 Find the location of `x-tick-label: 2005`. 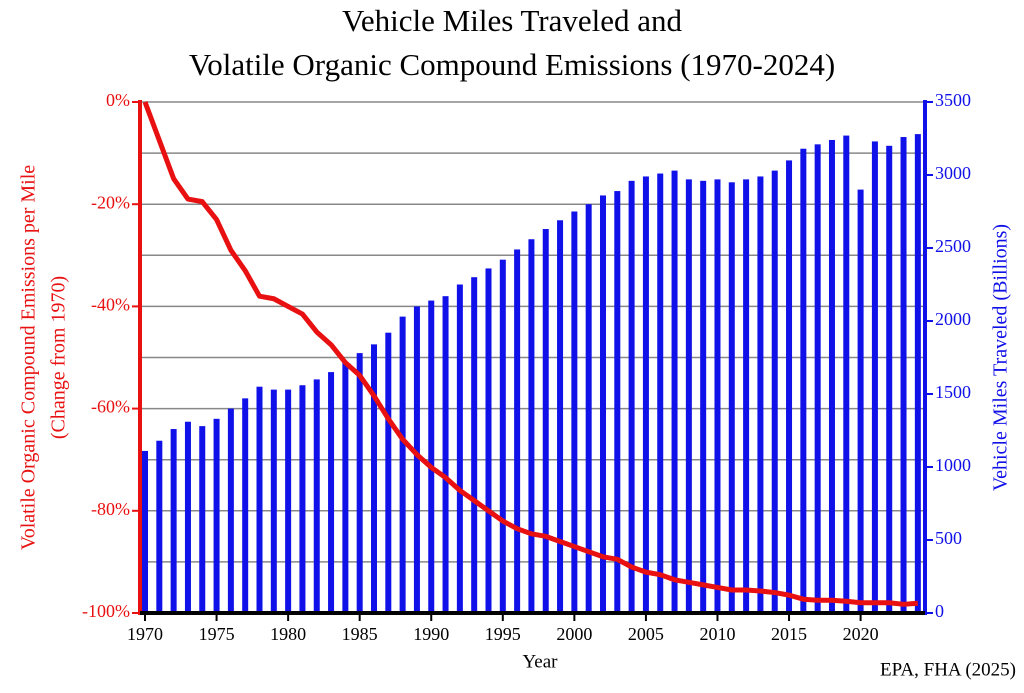

x-tick-label: 2005 is located at coordinates (646, 634).